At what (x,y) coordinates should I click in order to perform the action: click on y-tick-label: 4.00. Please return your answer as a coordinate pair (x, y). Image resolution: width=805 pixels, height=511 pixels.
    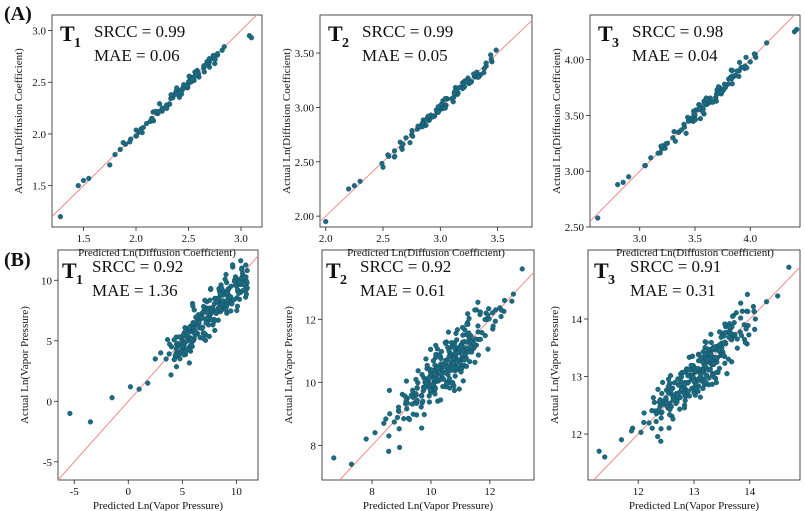
    Looking at the image, I should click on (575, 61).